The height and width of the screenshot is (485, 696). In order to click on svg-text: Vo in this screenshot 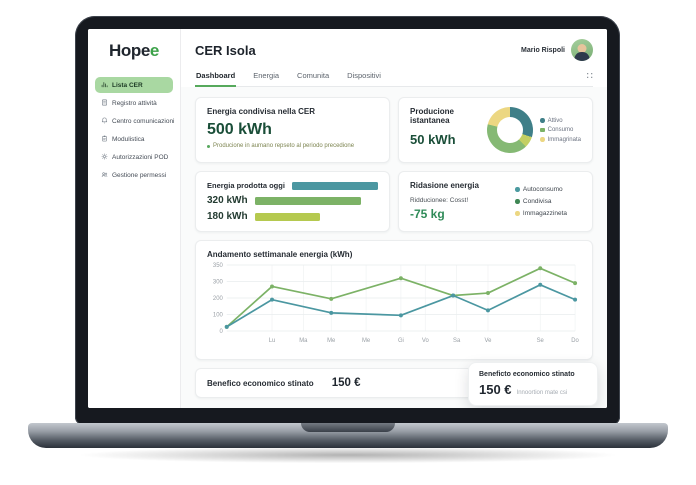, I will do `click(426, 341)`.